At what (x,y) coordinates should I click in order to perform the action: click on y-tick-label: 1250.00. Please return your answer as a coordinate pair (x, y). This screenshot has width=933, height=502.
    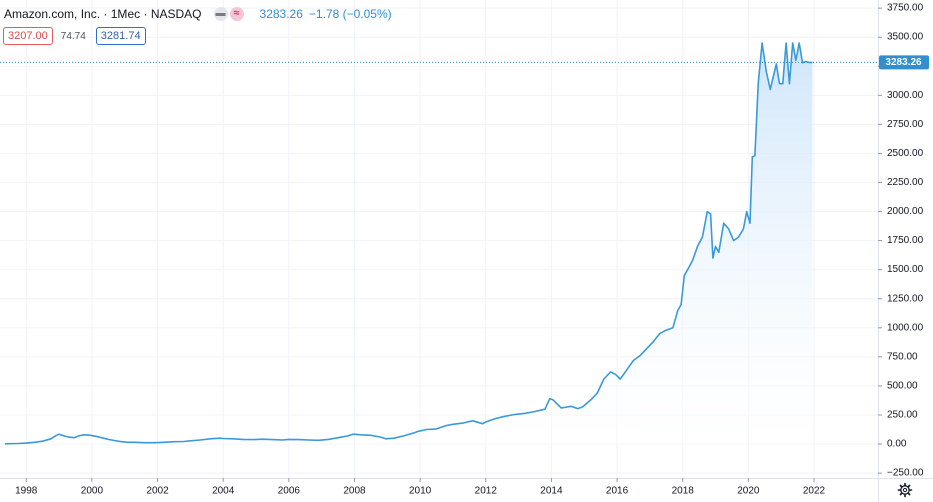
    Looking at the image, I should click on (905, 298).